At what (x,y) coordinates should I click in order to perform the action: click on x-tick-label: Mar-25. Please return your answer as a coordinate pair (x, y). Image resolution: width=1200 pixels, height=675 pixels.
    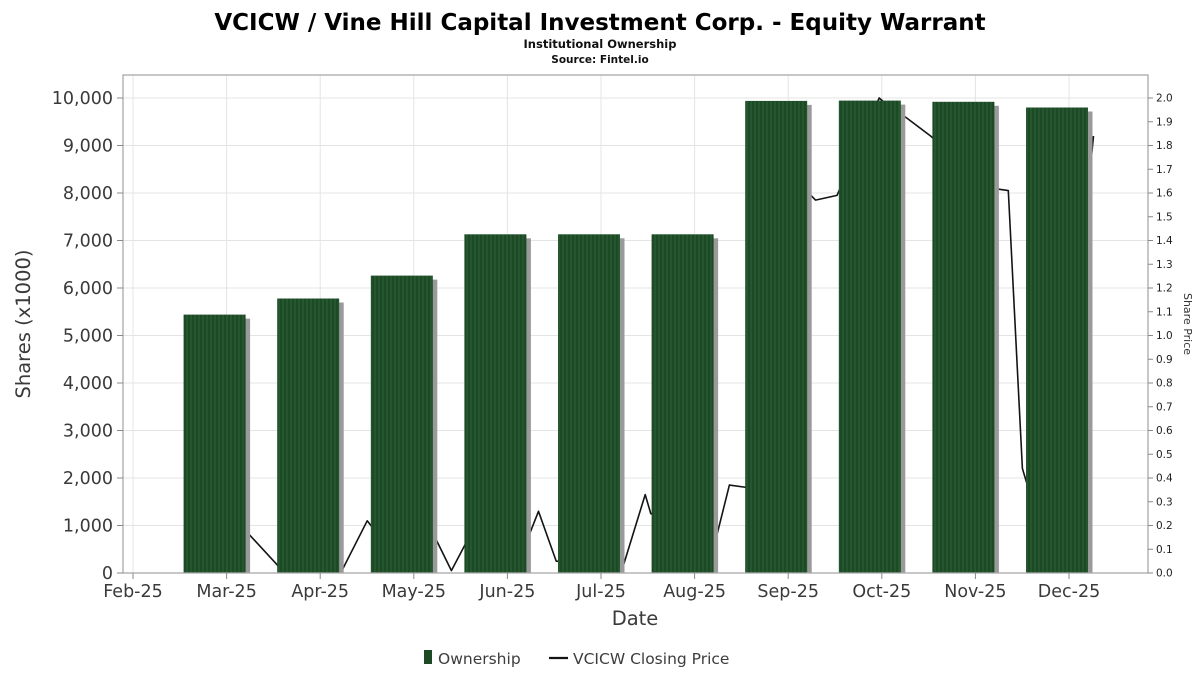
    Looking at the image, I should click on (226, 592).